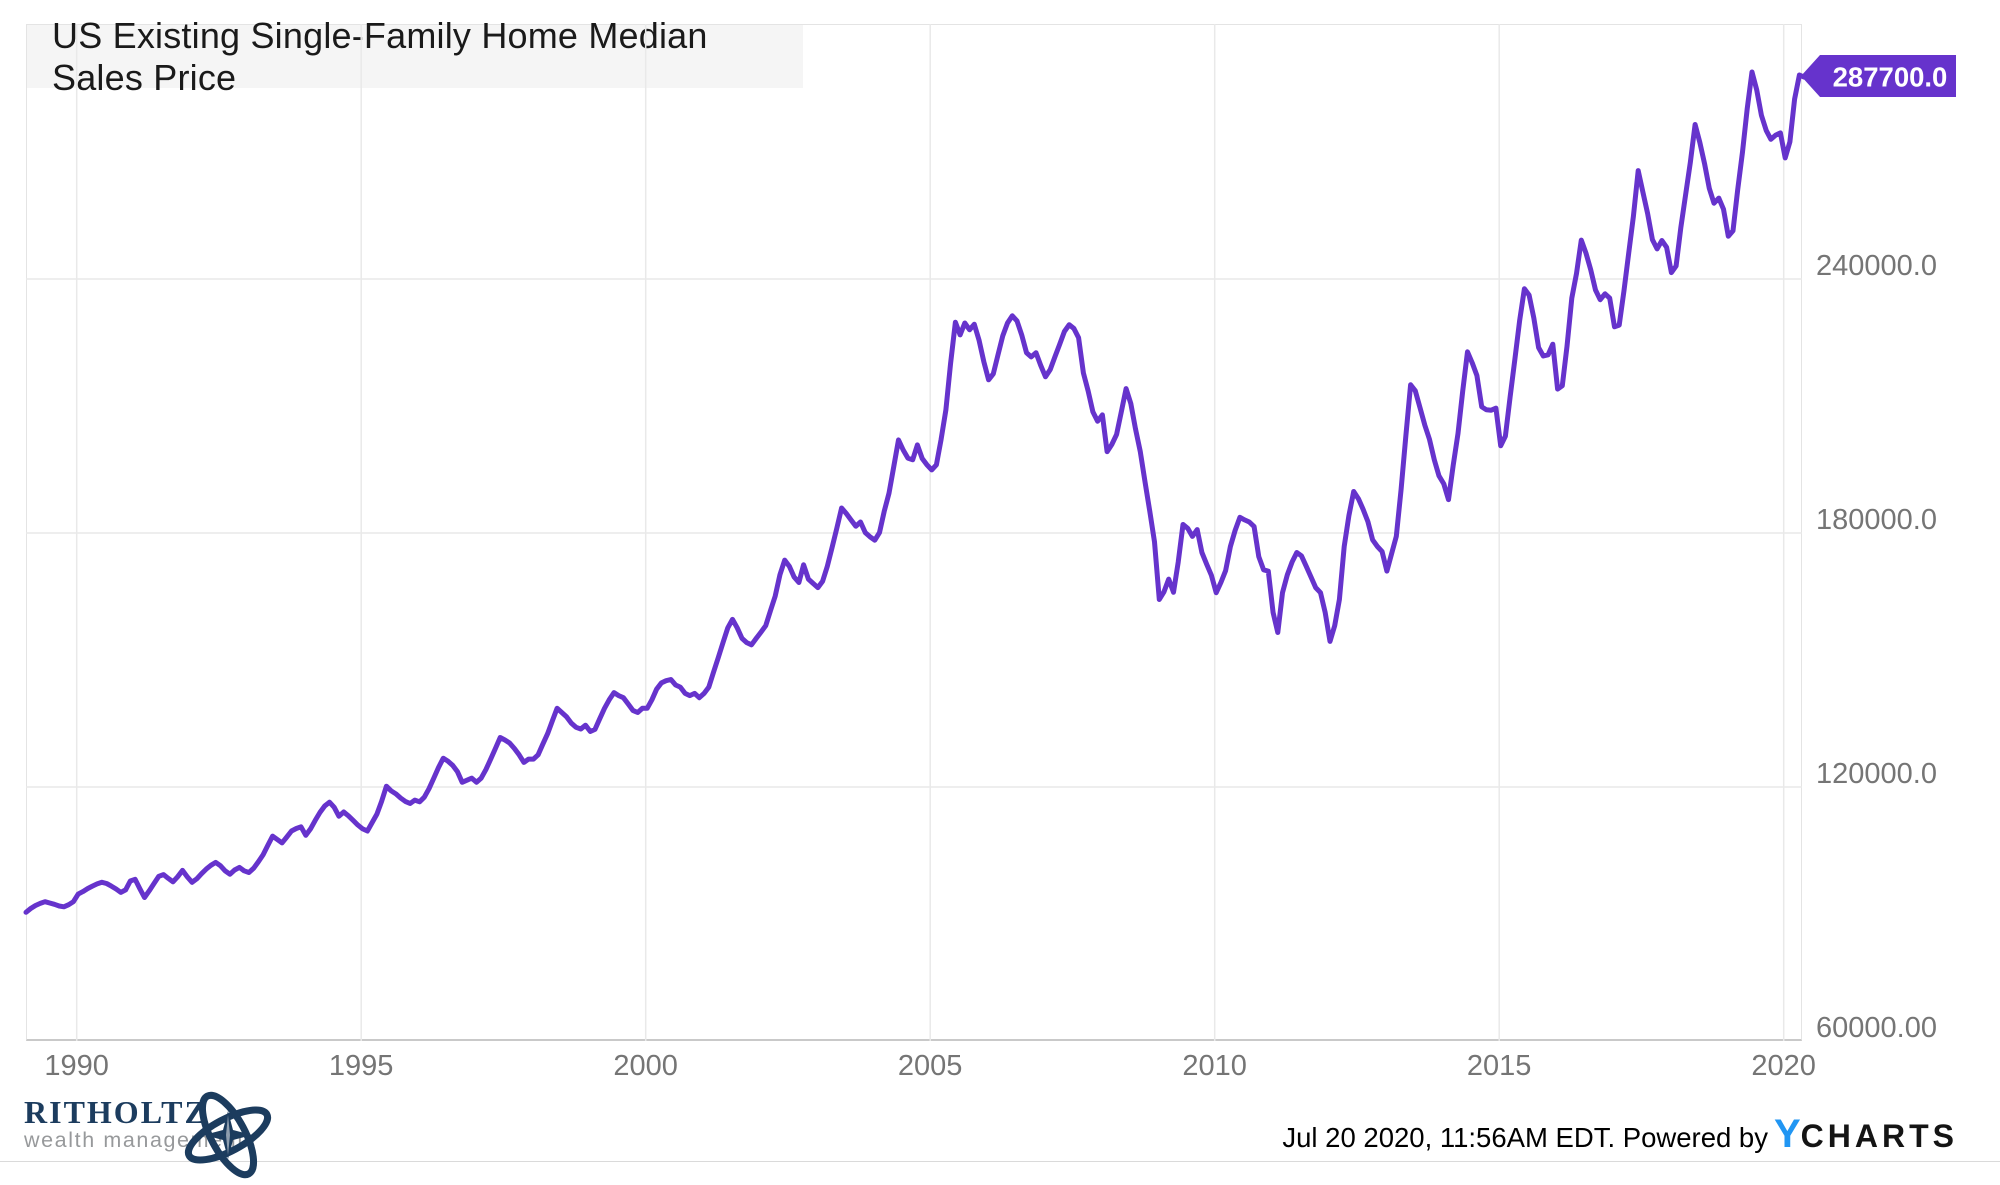  Describe the element at coordinates (76, 1066) in the screenshot. I see `x-tick-label: 1990` at that location.